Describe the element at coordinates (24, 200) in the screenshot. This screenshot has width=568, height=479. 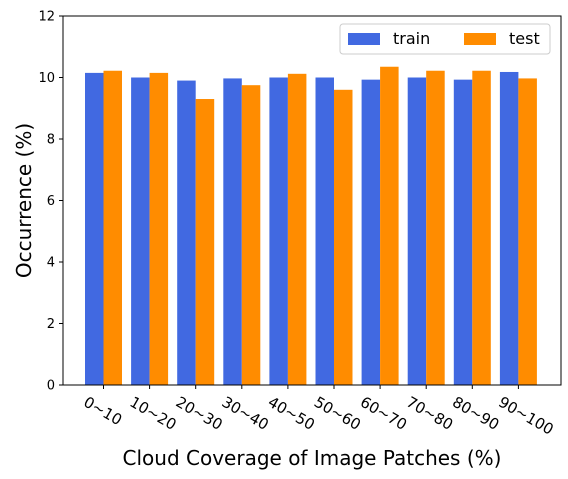
I see `y-axis-label: Occurrence (%)` at that location.